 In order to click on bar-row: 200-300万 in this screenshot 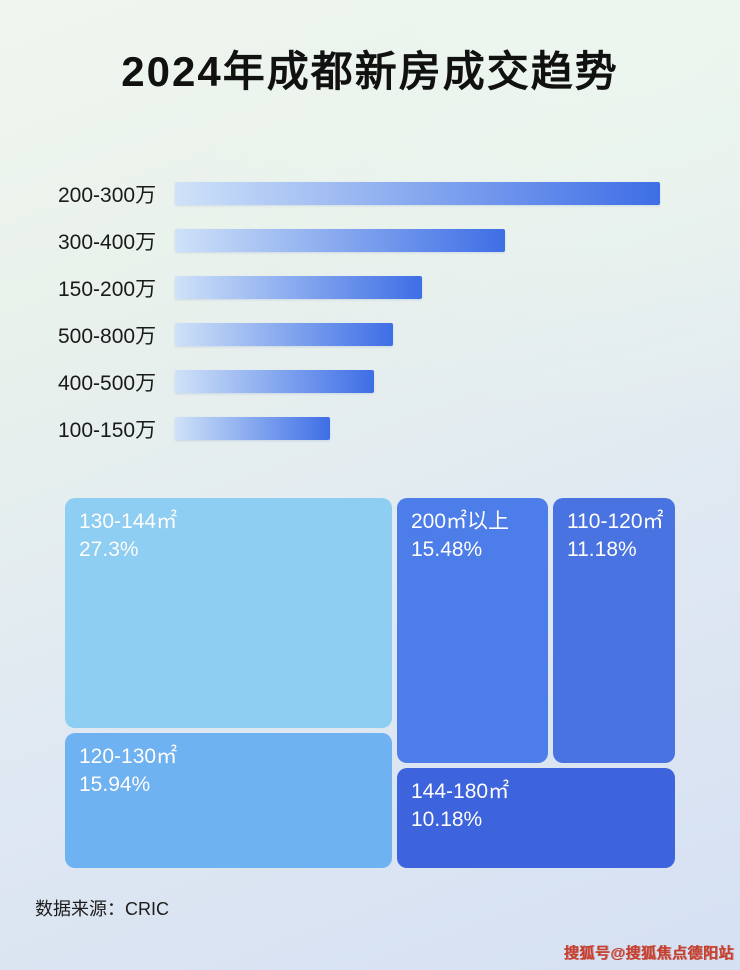, I will do `click(359, 194)`.